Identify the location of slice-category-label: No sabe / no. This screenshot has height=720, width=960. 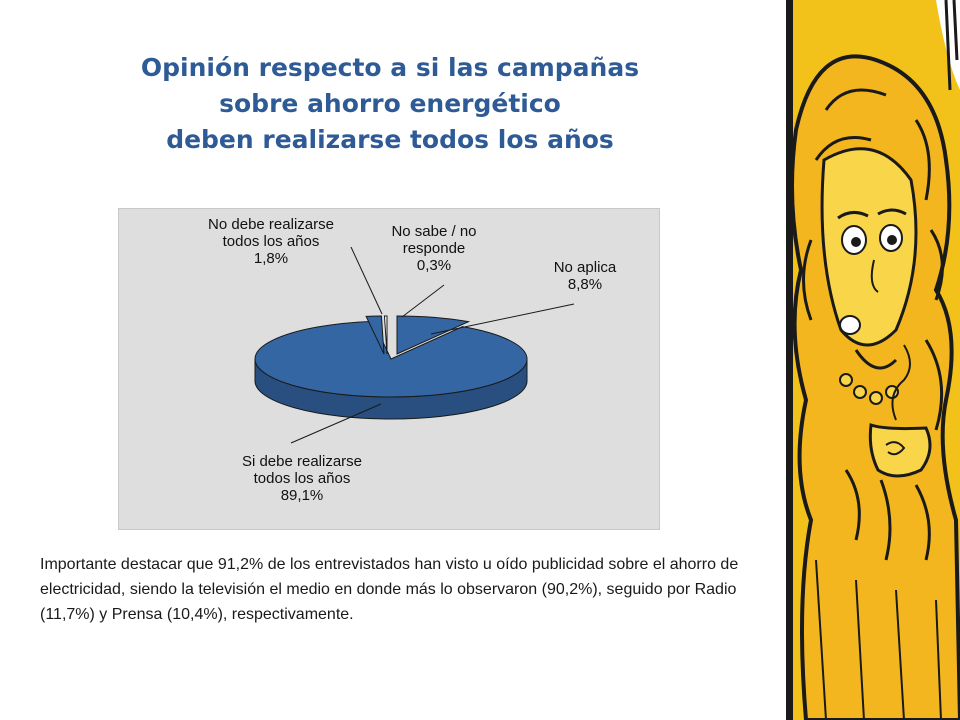
(433, 231).